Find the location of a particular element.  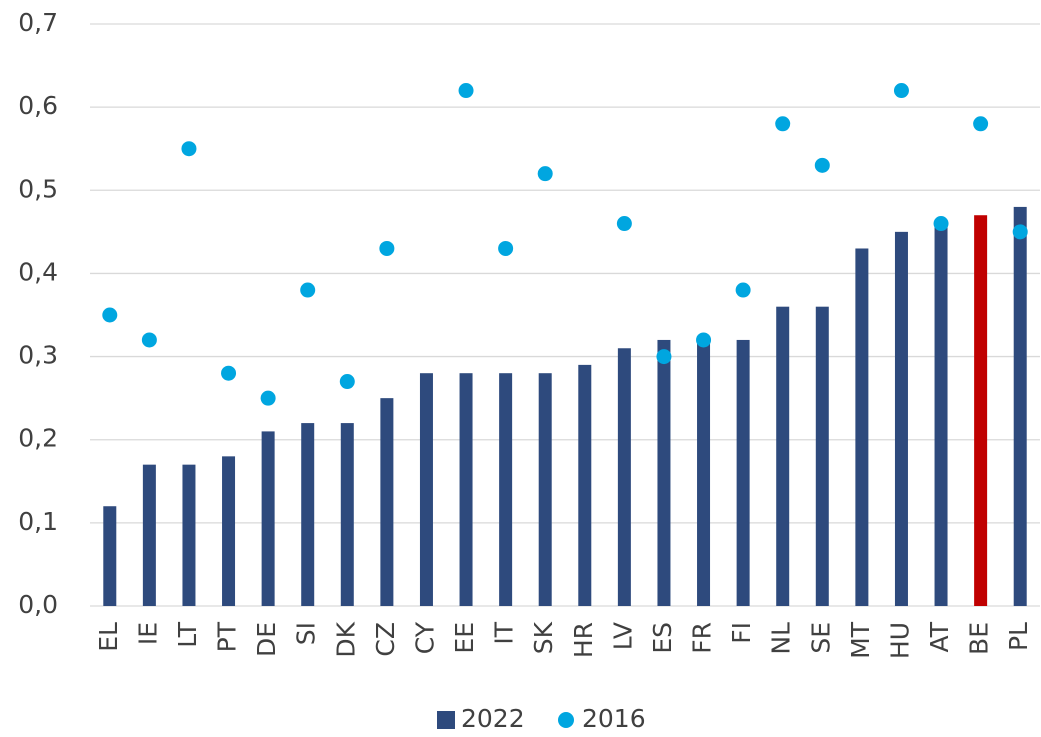

x-tick-label: EL is located at coordinates (108, 637).